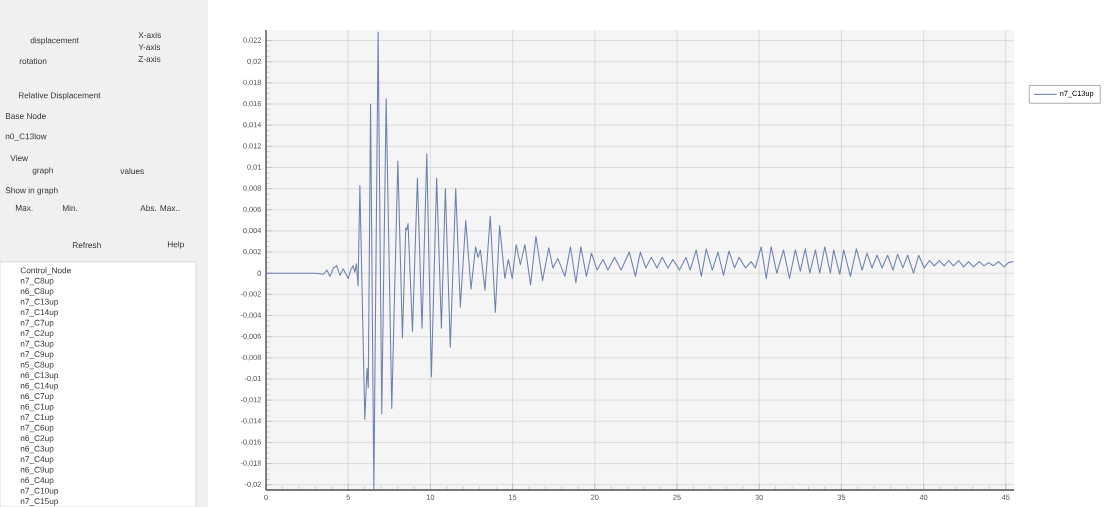 The image size is (1110, 507). I want to click on text: n7_C9up, so click(37, 355).